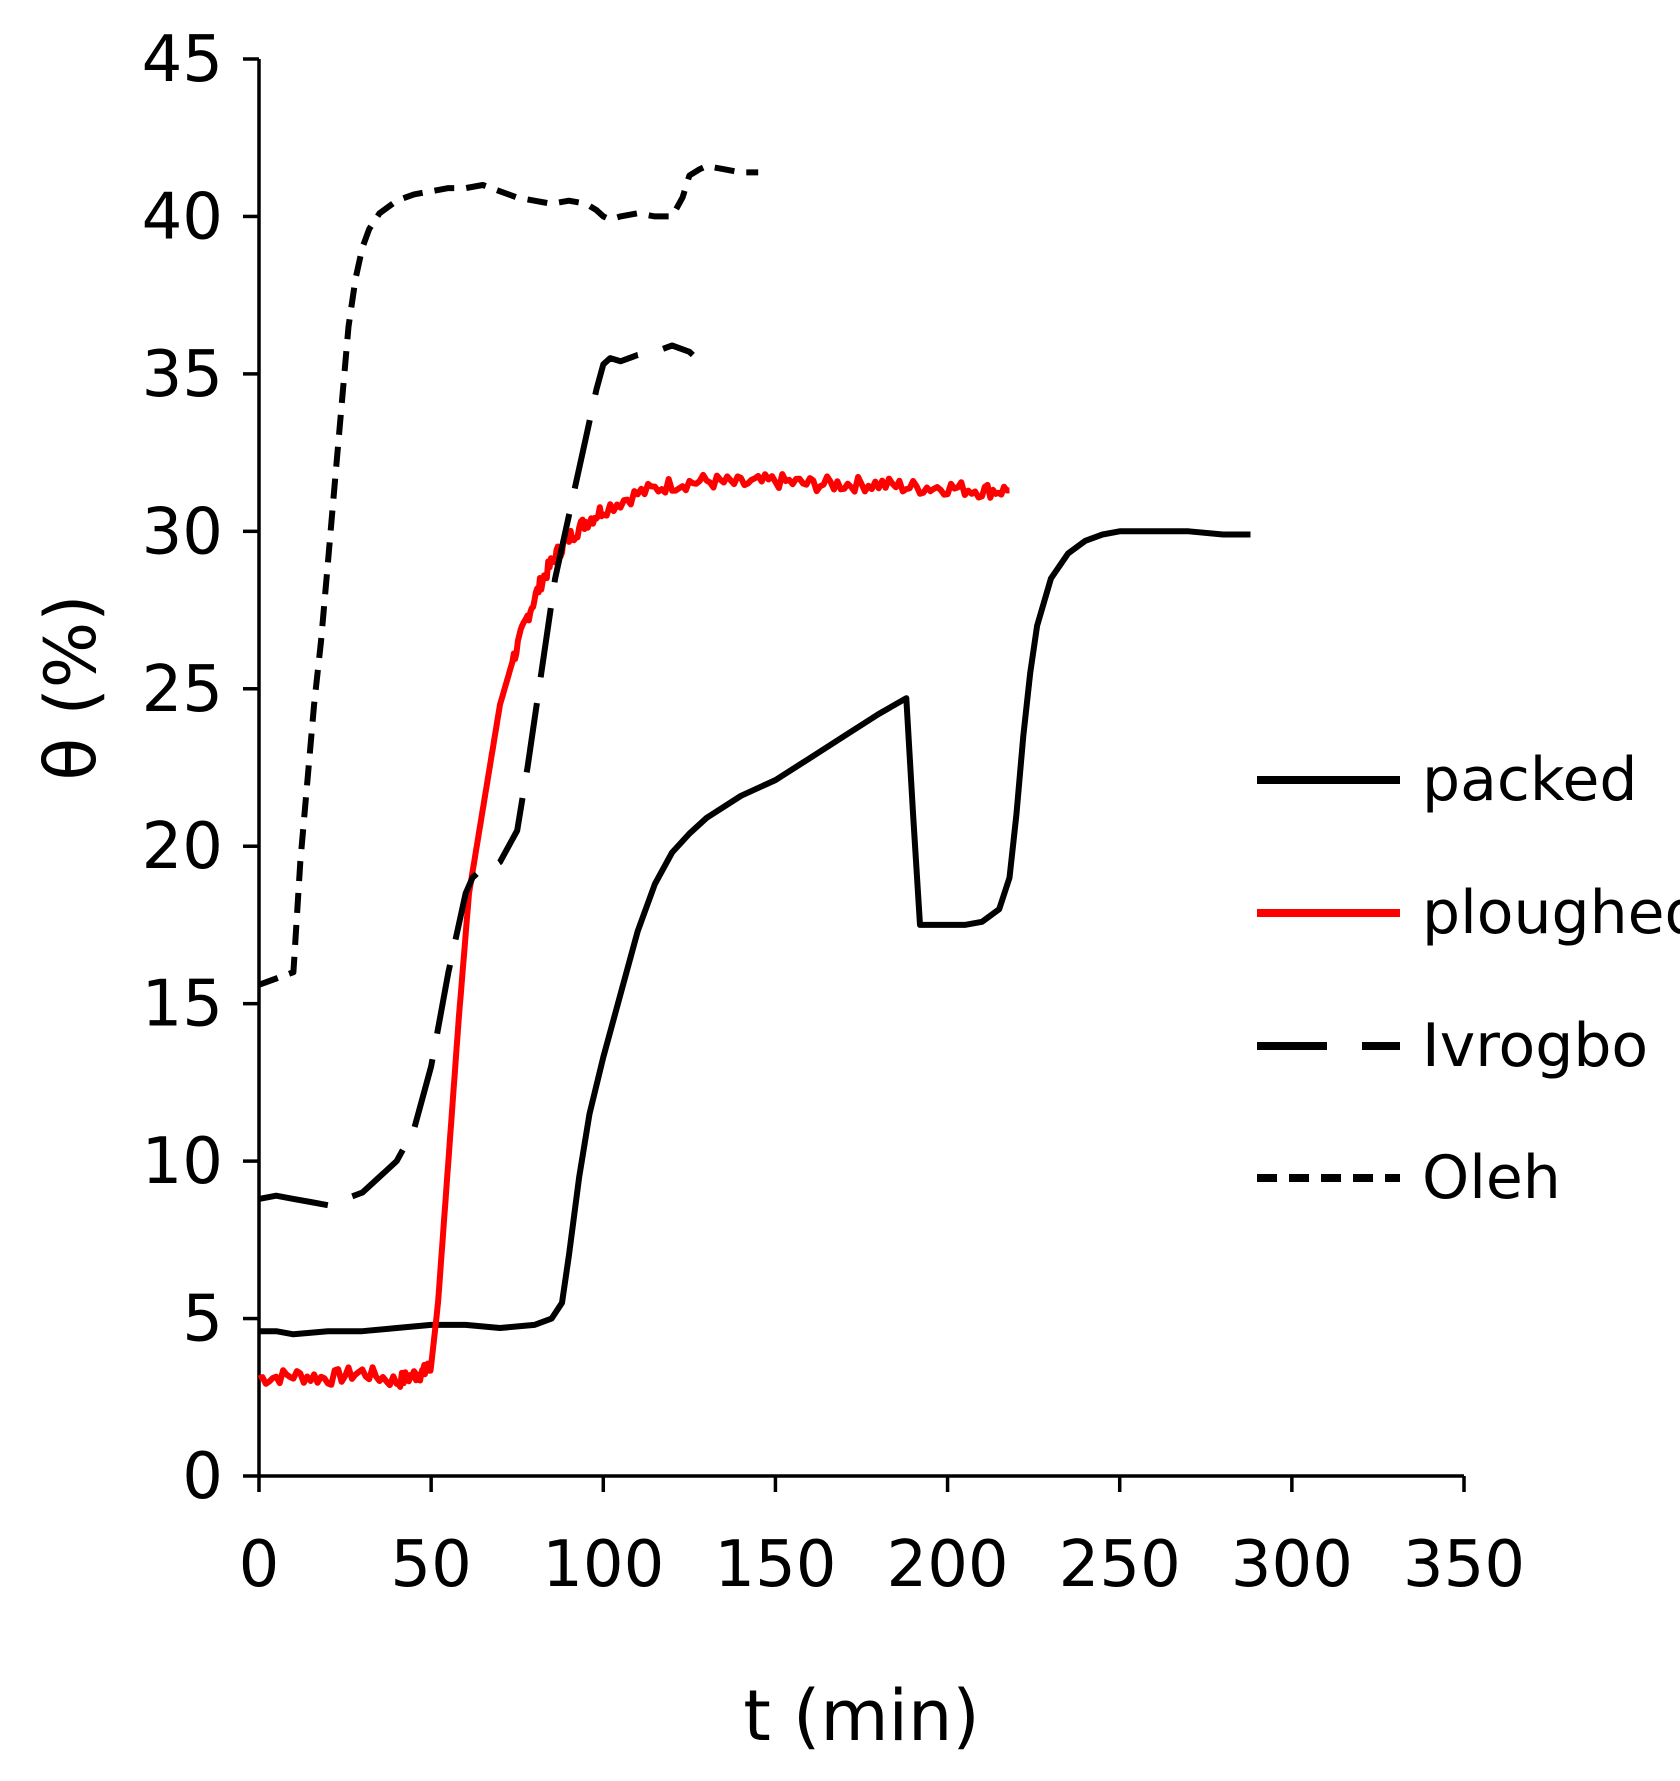 The image size is (1680, 1781). Describe the element at coordinates (182, 847) in the screenshot. I see `y-tick-label: 20` at that location.